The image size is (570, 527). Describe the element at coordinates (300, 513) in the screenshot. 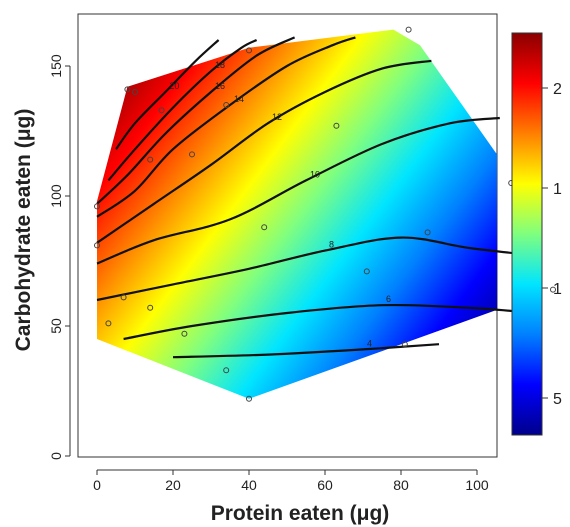

I see `x-axis-title: Protein eaten (μg)` at that location.